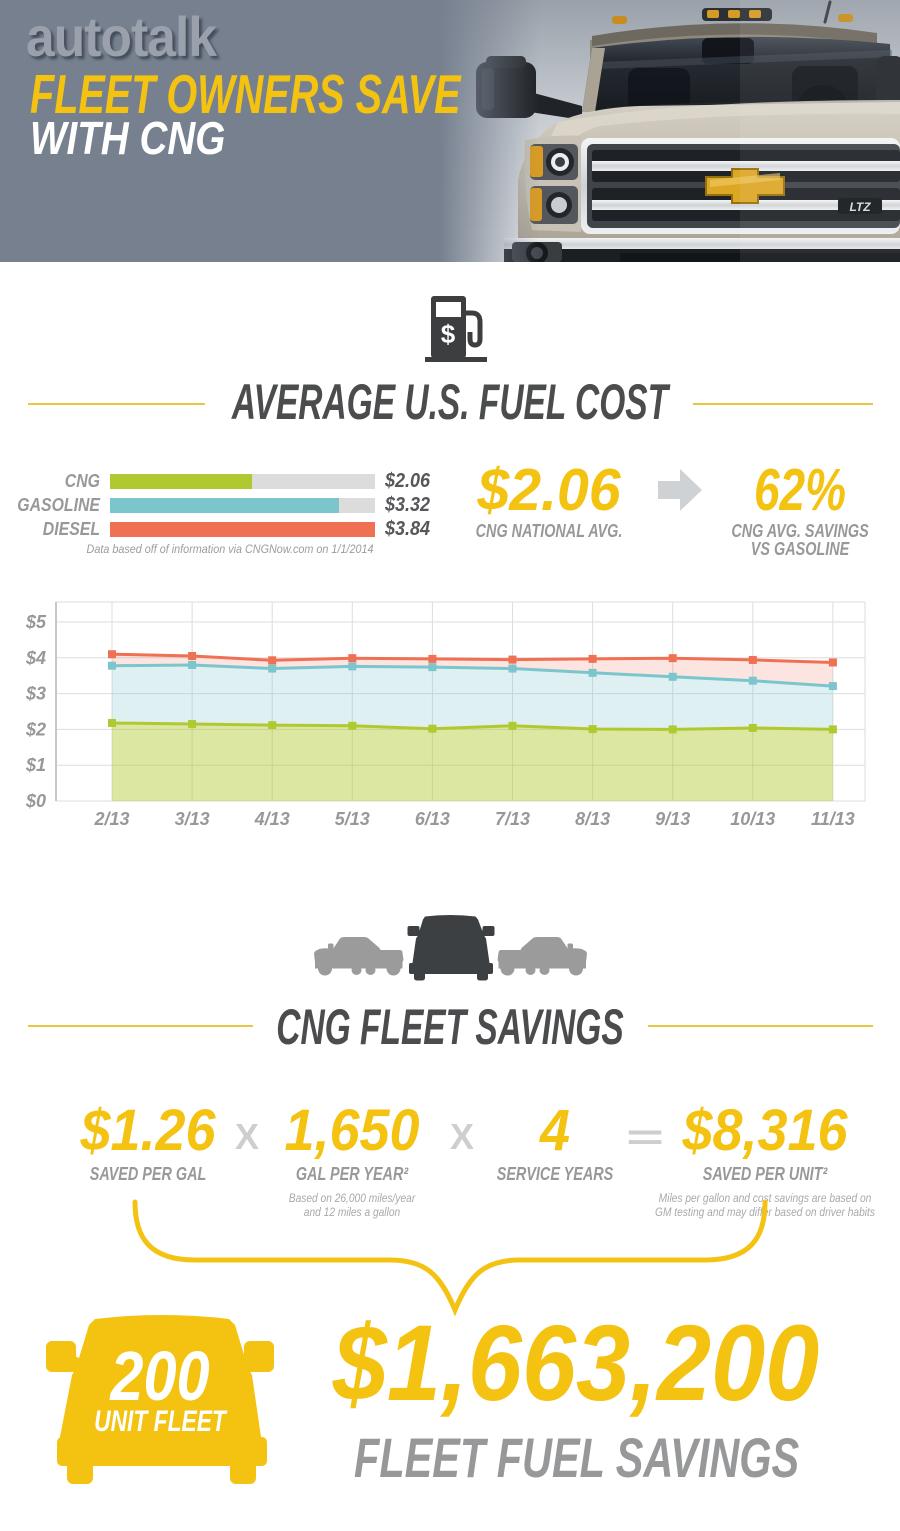  I want to click on svg-text: 8/13, so click(592, 819).